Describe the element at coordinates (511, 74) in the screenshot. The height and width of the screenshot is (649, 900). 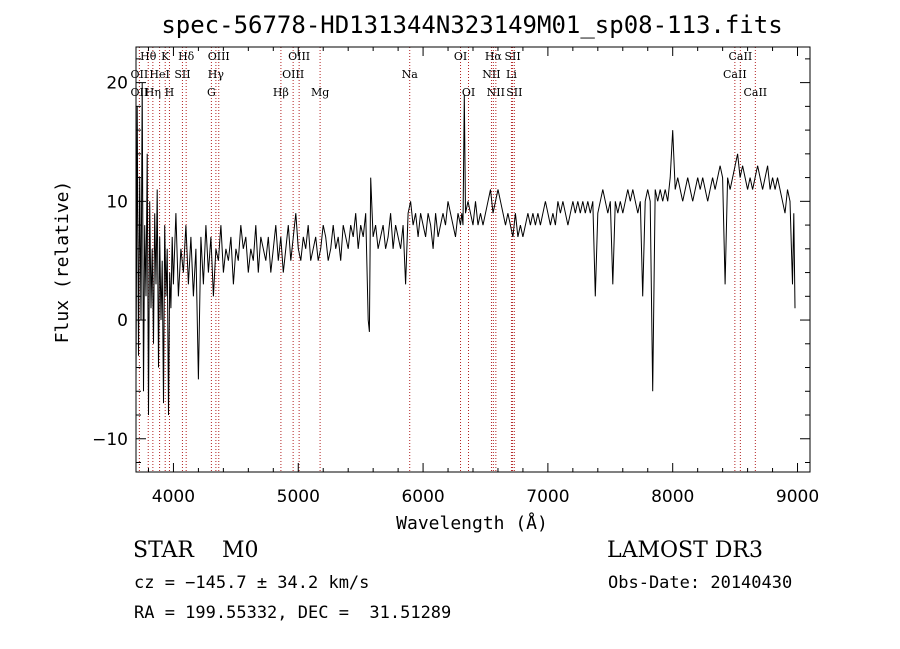
I see `line-marker-label: Li` at that location.